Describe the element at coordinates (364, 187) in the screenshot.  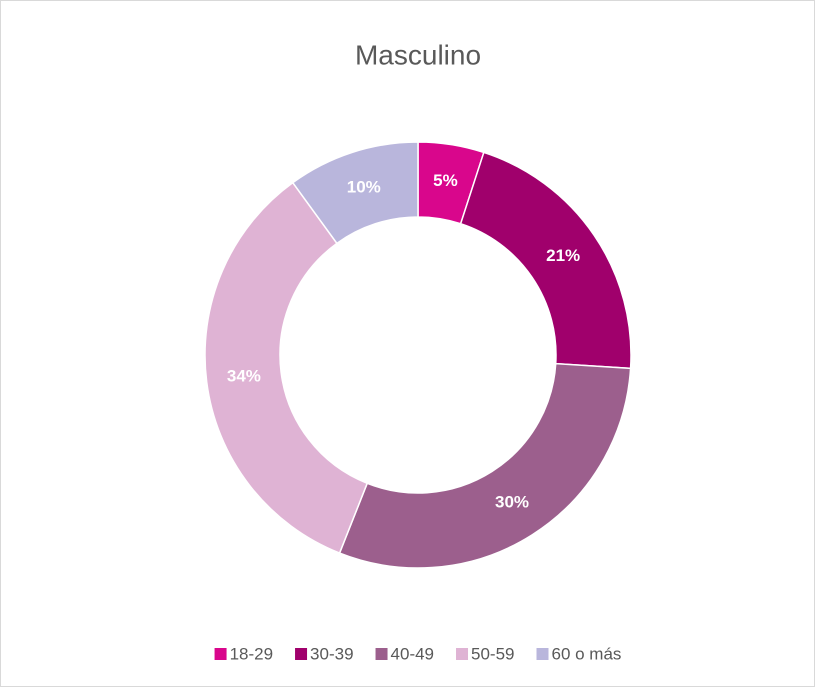
I see `data-label: 10%` at that location.